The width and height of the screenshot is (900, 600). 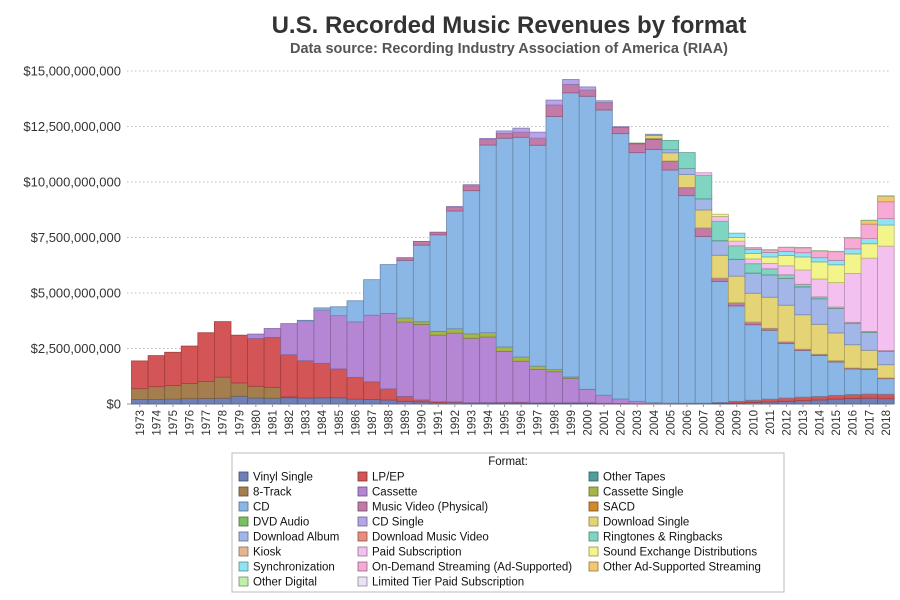 What do you see at coordinates (655, 422) in the screenshot?
I see `x-tick-label: 2004` at bounding box center [655, 422].